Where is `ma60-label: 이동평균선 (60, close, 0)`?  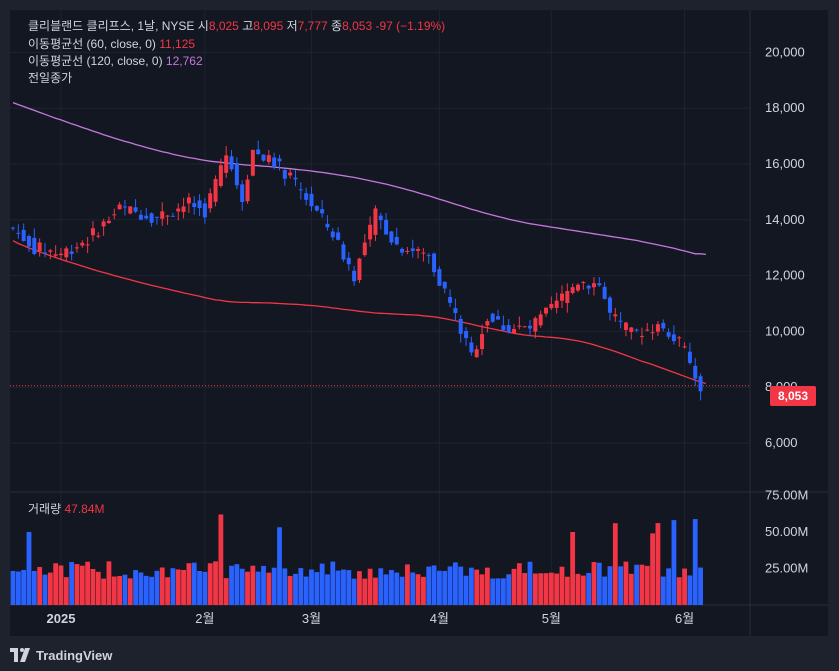
ma60-label: 이동평균선 (60, close, 0) is located at coordinates (92, 44).